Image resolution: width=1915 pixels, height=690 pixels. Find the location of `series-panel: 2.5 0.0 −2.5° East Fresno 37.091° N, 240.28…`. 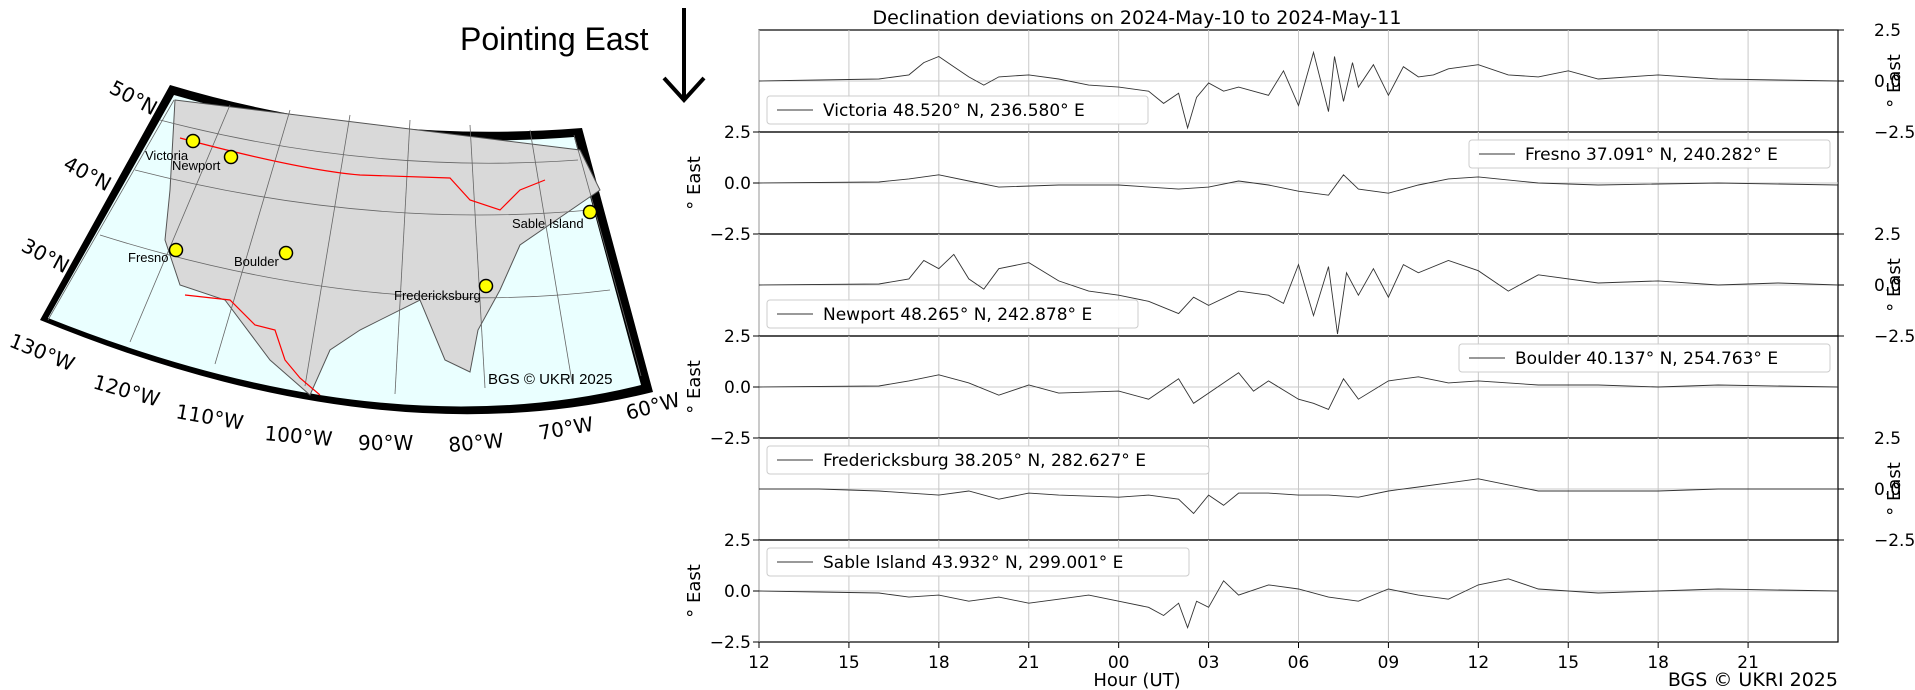

series-panel: 2.5 0.0 −2.5° East Fresno 37.091° N, 240.28… is located at coordinates (1261, 184).